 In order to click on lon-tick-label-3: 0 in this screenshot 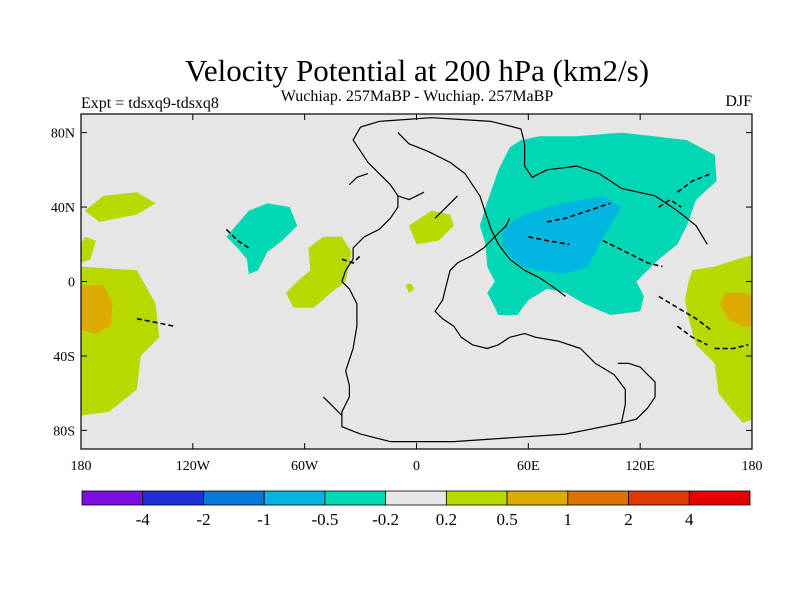, I will do `click(416, 466)`.